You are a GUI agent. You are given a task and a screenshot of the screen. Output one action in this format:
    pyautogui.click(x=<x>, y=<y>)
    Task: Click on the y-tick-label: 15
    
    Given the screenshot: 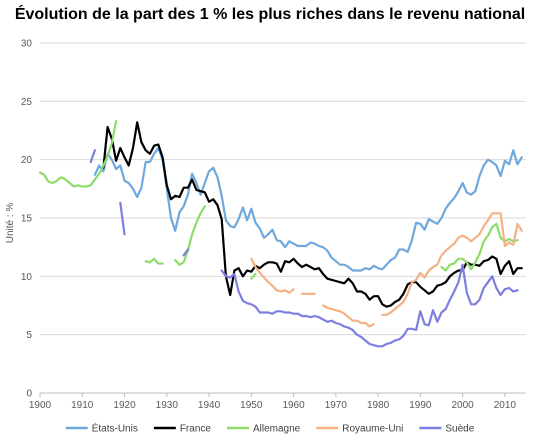 What is the action you would take?
    pyautogui.click(x=27, y=219)
    